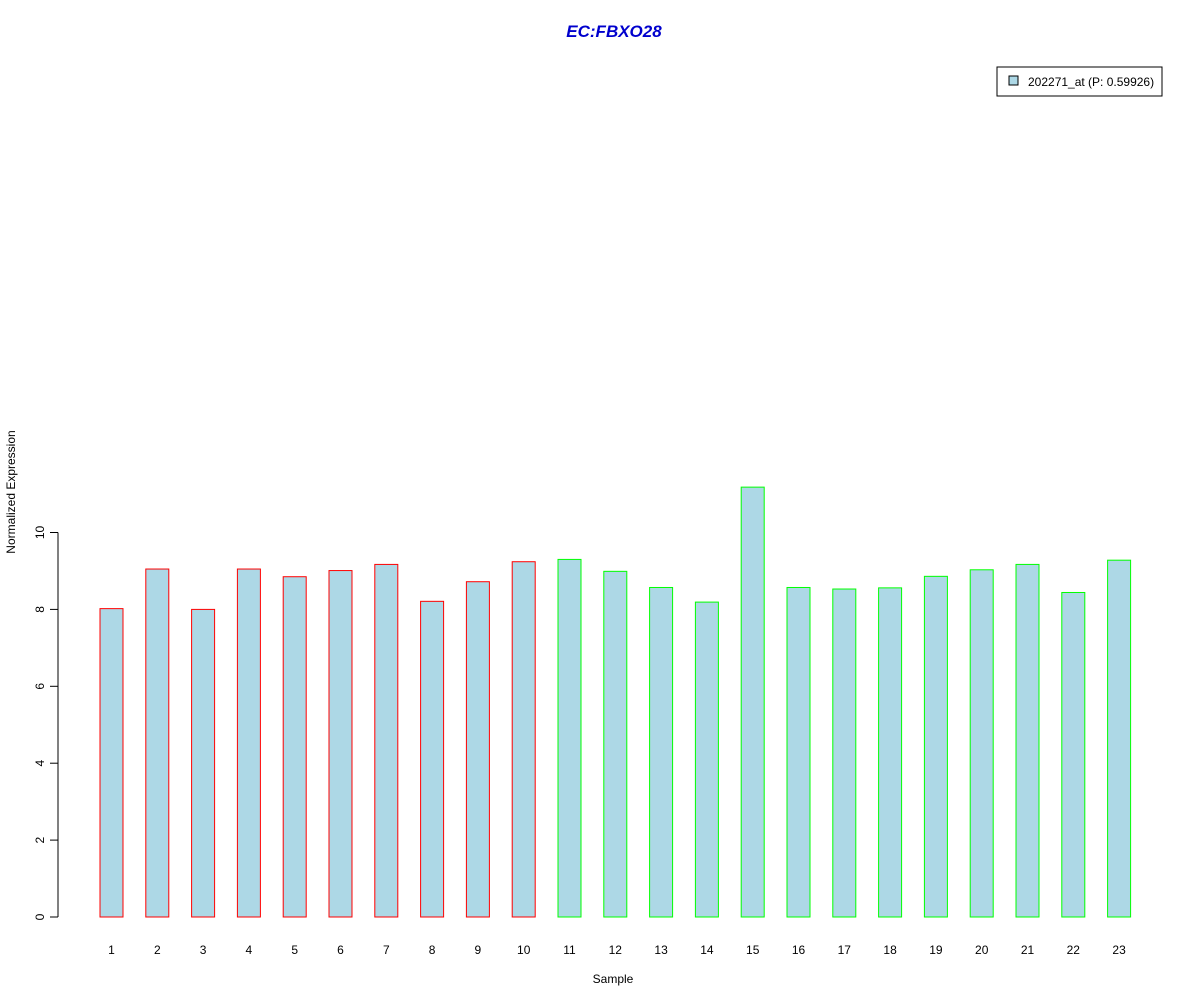 The height and width of the screenshot is (1000, 1200). What do you see at coordinates (432, 950) in the screenshot?
I see `x-tick-label: 8` at bounding box center [432, 950].